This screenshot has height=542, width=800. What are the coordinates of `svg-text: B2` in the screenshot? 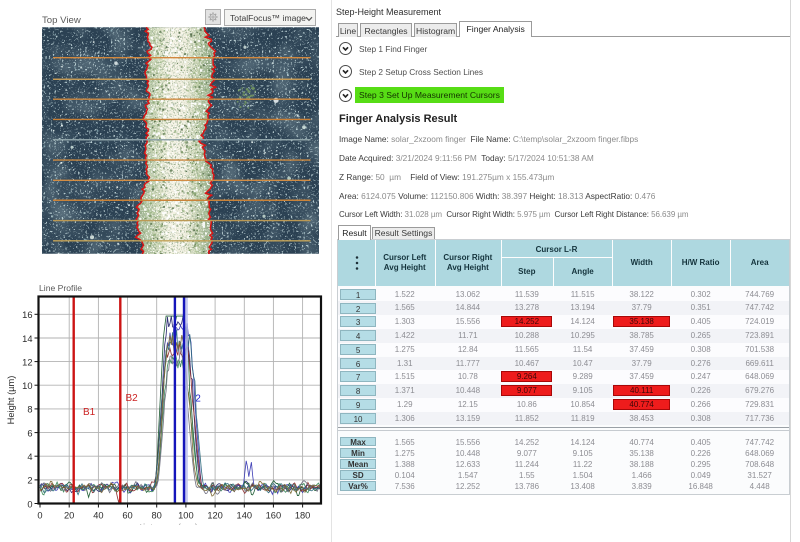 It's located at (132, 398).